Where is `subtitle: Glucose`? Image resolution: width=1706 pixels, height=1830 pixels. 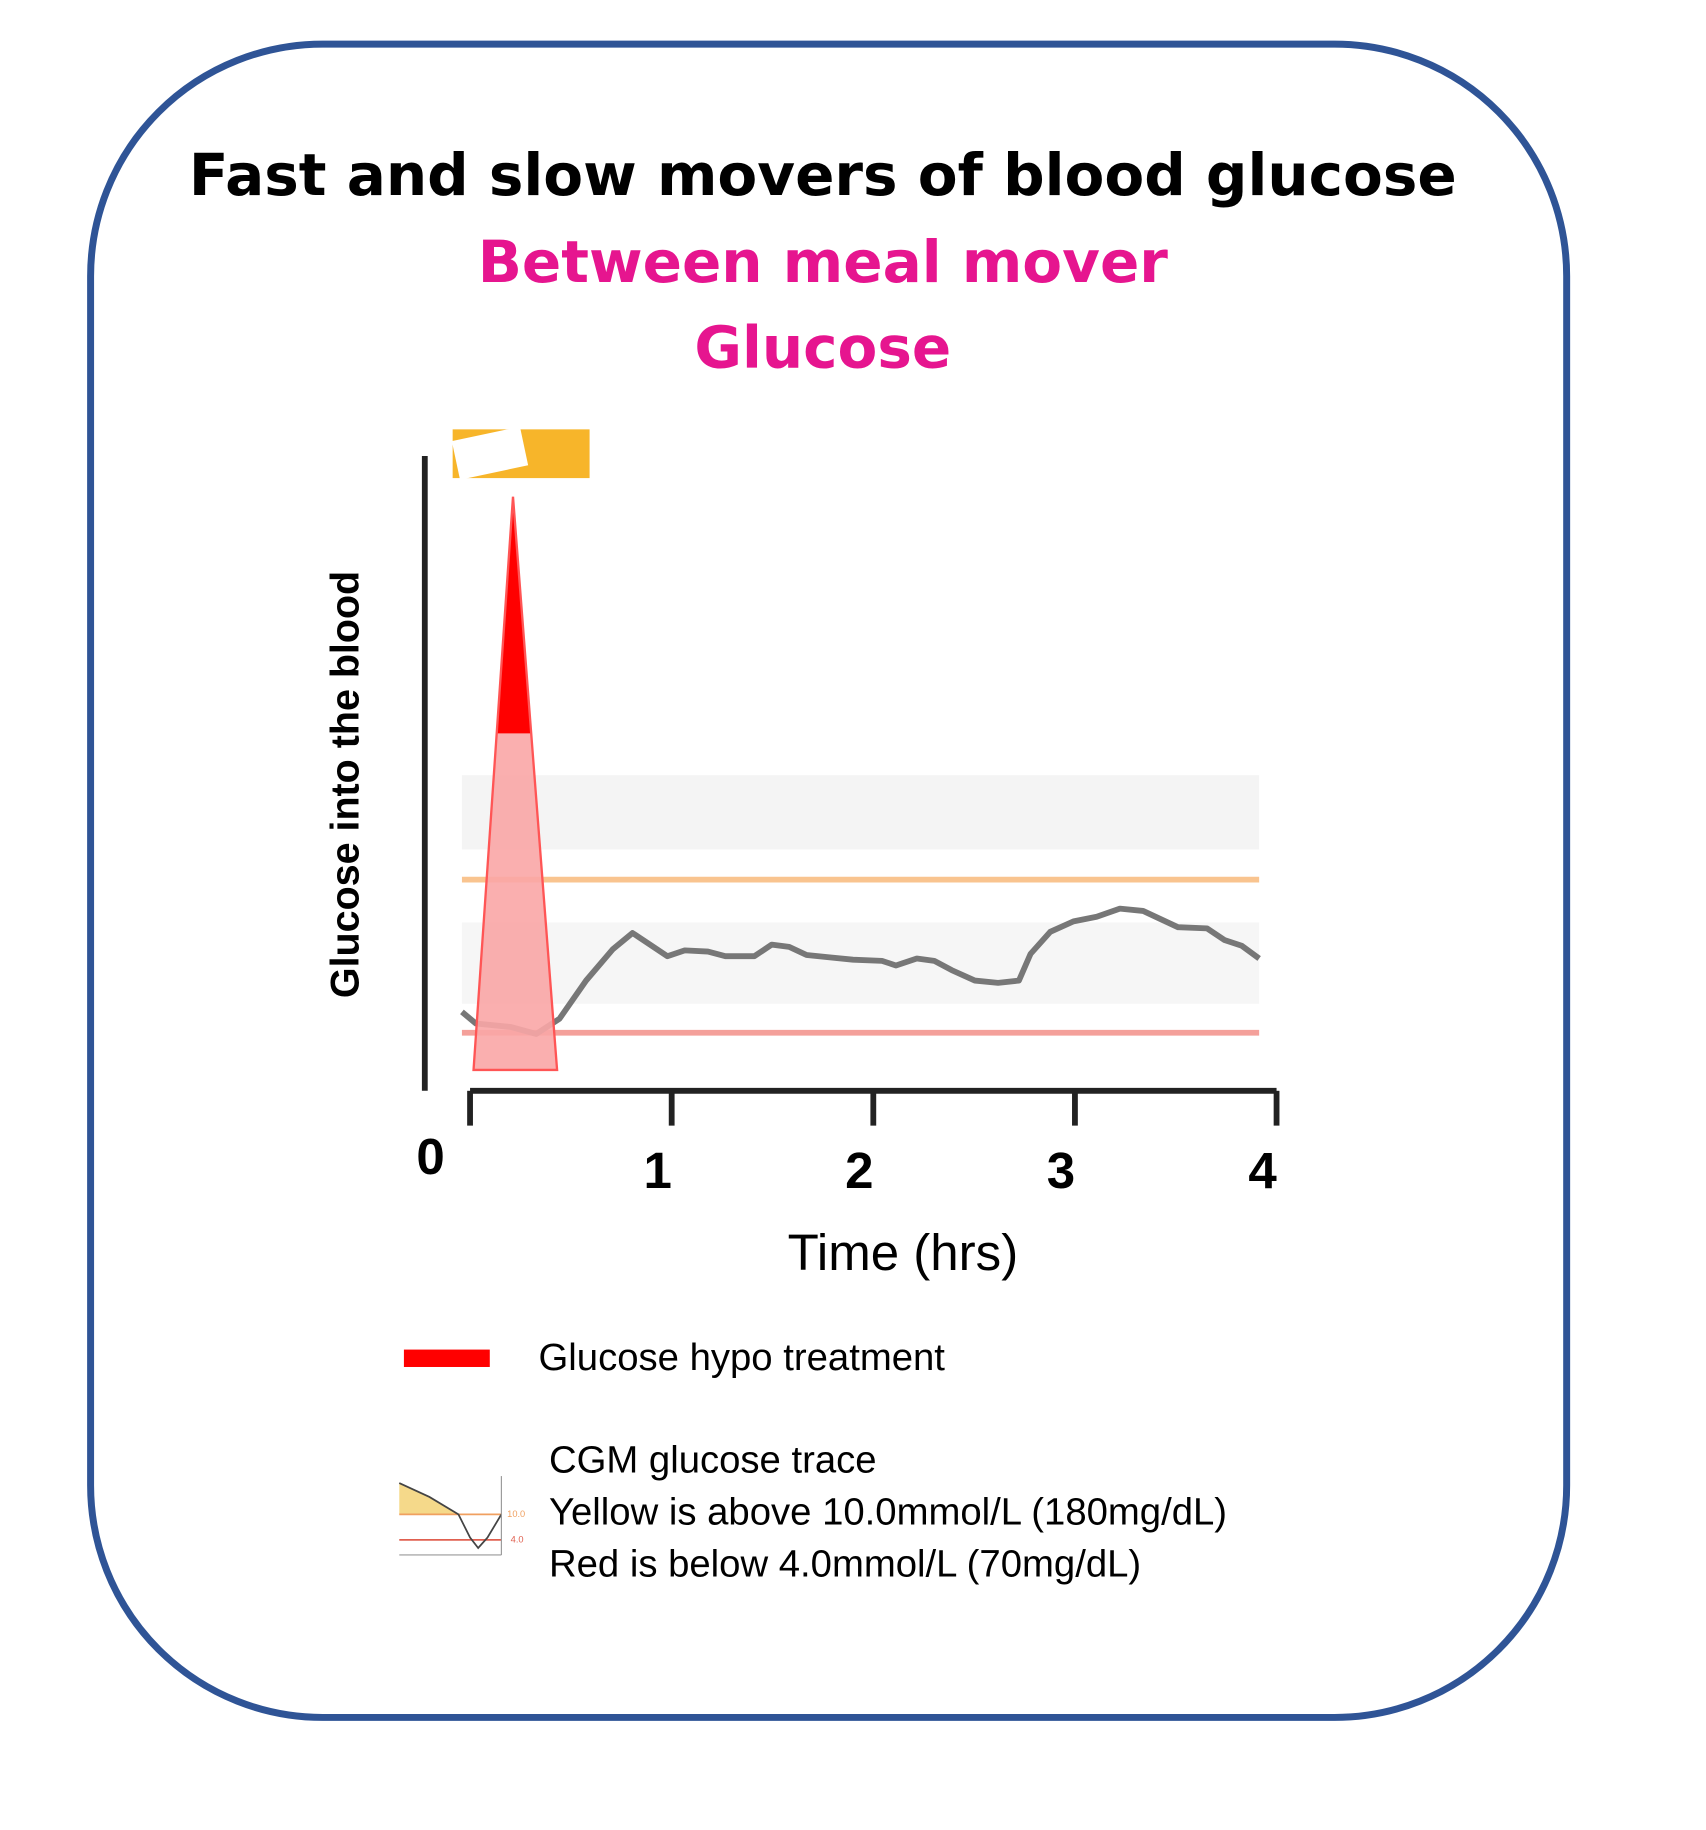 subtitle: Glucose is located at coordinates (822, 348).